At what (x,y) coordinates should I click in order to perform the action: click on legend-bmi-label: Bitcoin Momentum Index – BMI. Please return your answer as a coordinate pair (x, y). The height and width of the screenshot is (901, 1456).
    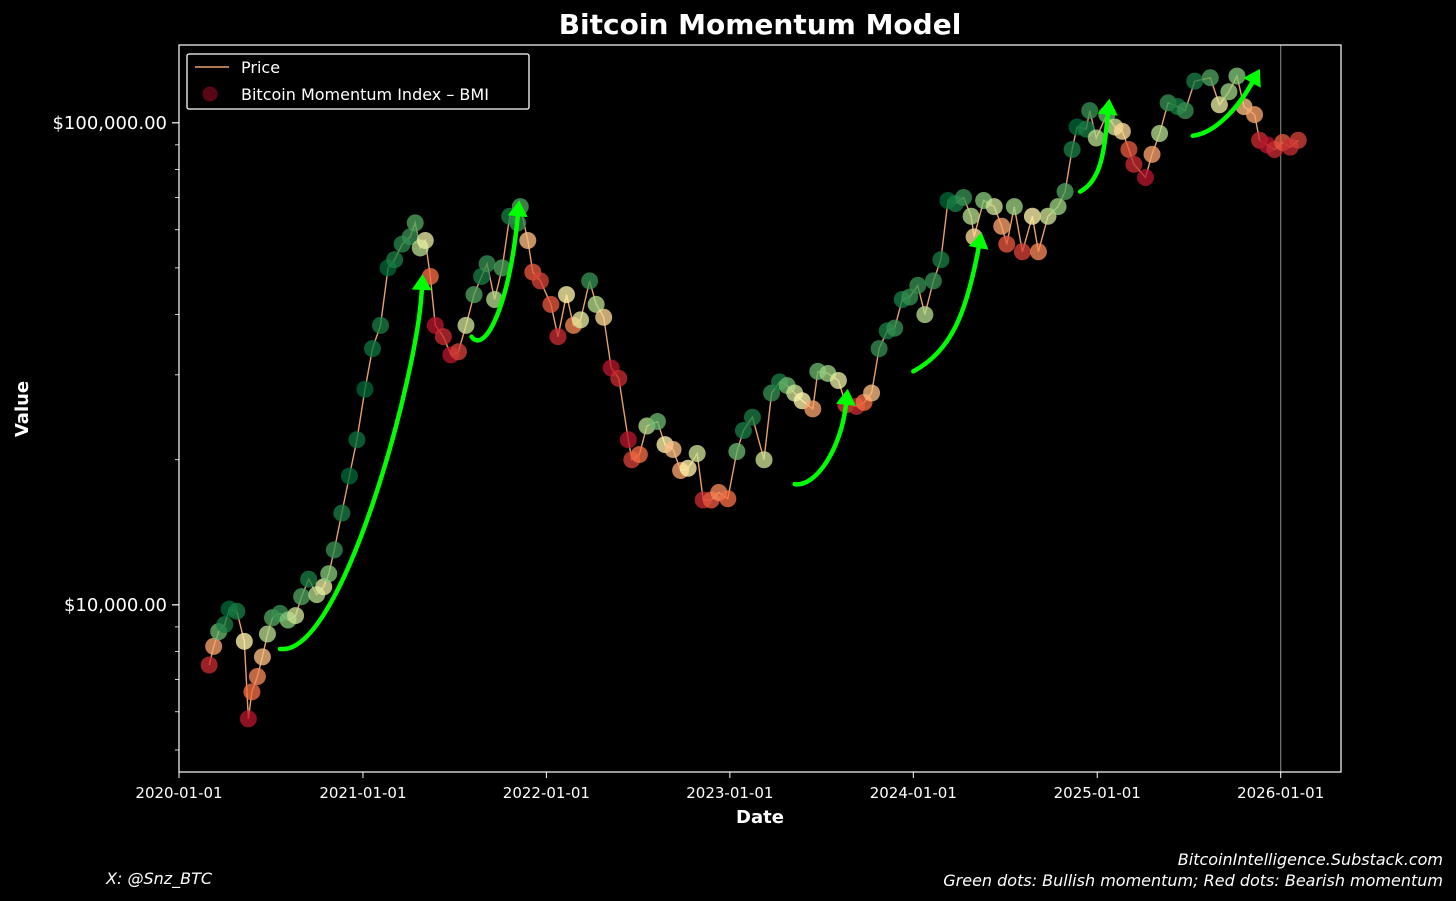
    Looking at the image, I should click on (365, 94).